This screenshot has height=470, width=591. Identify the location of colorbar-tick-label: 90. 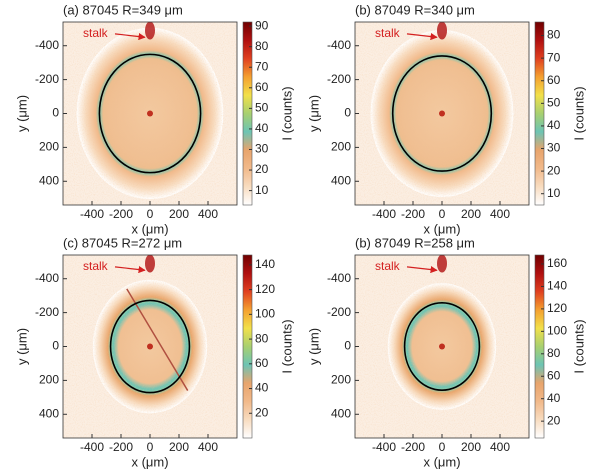
(262, 25).